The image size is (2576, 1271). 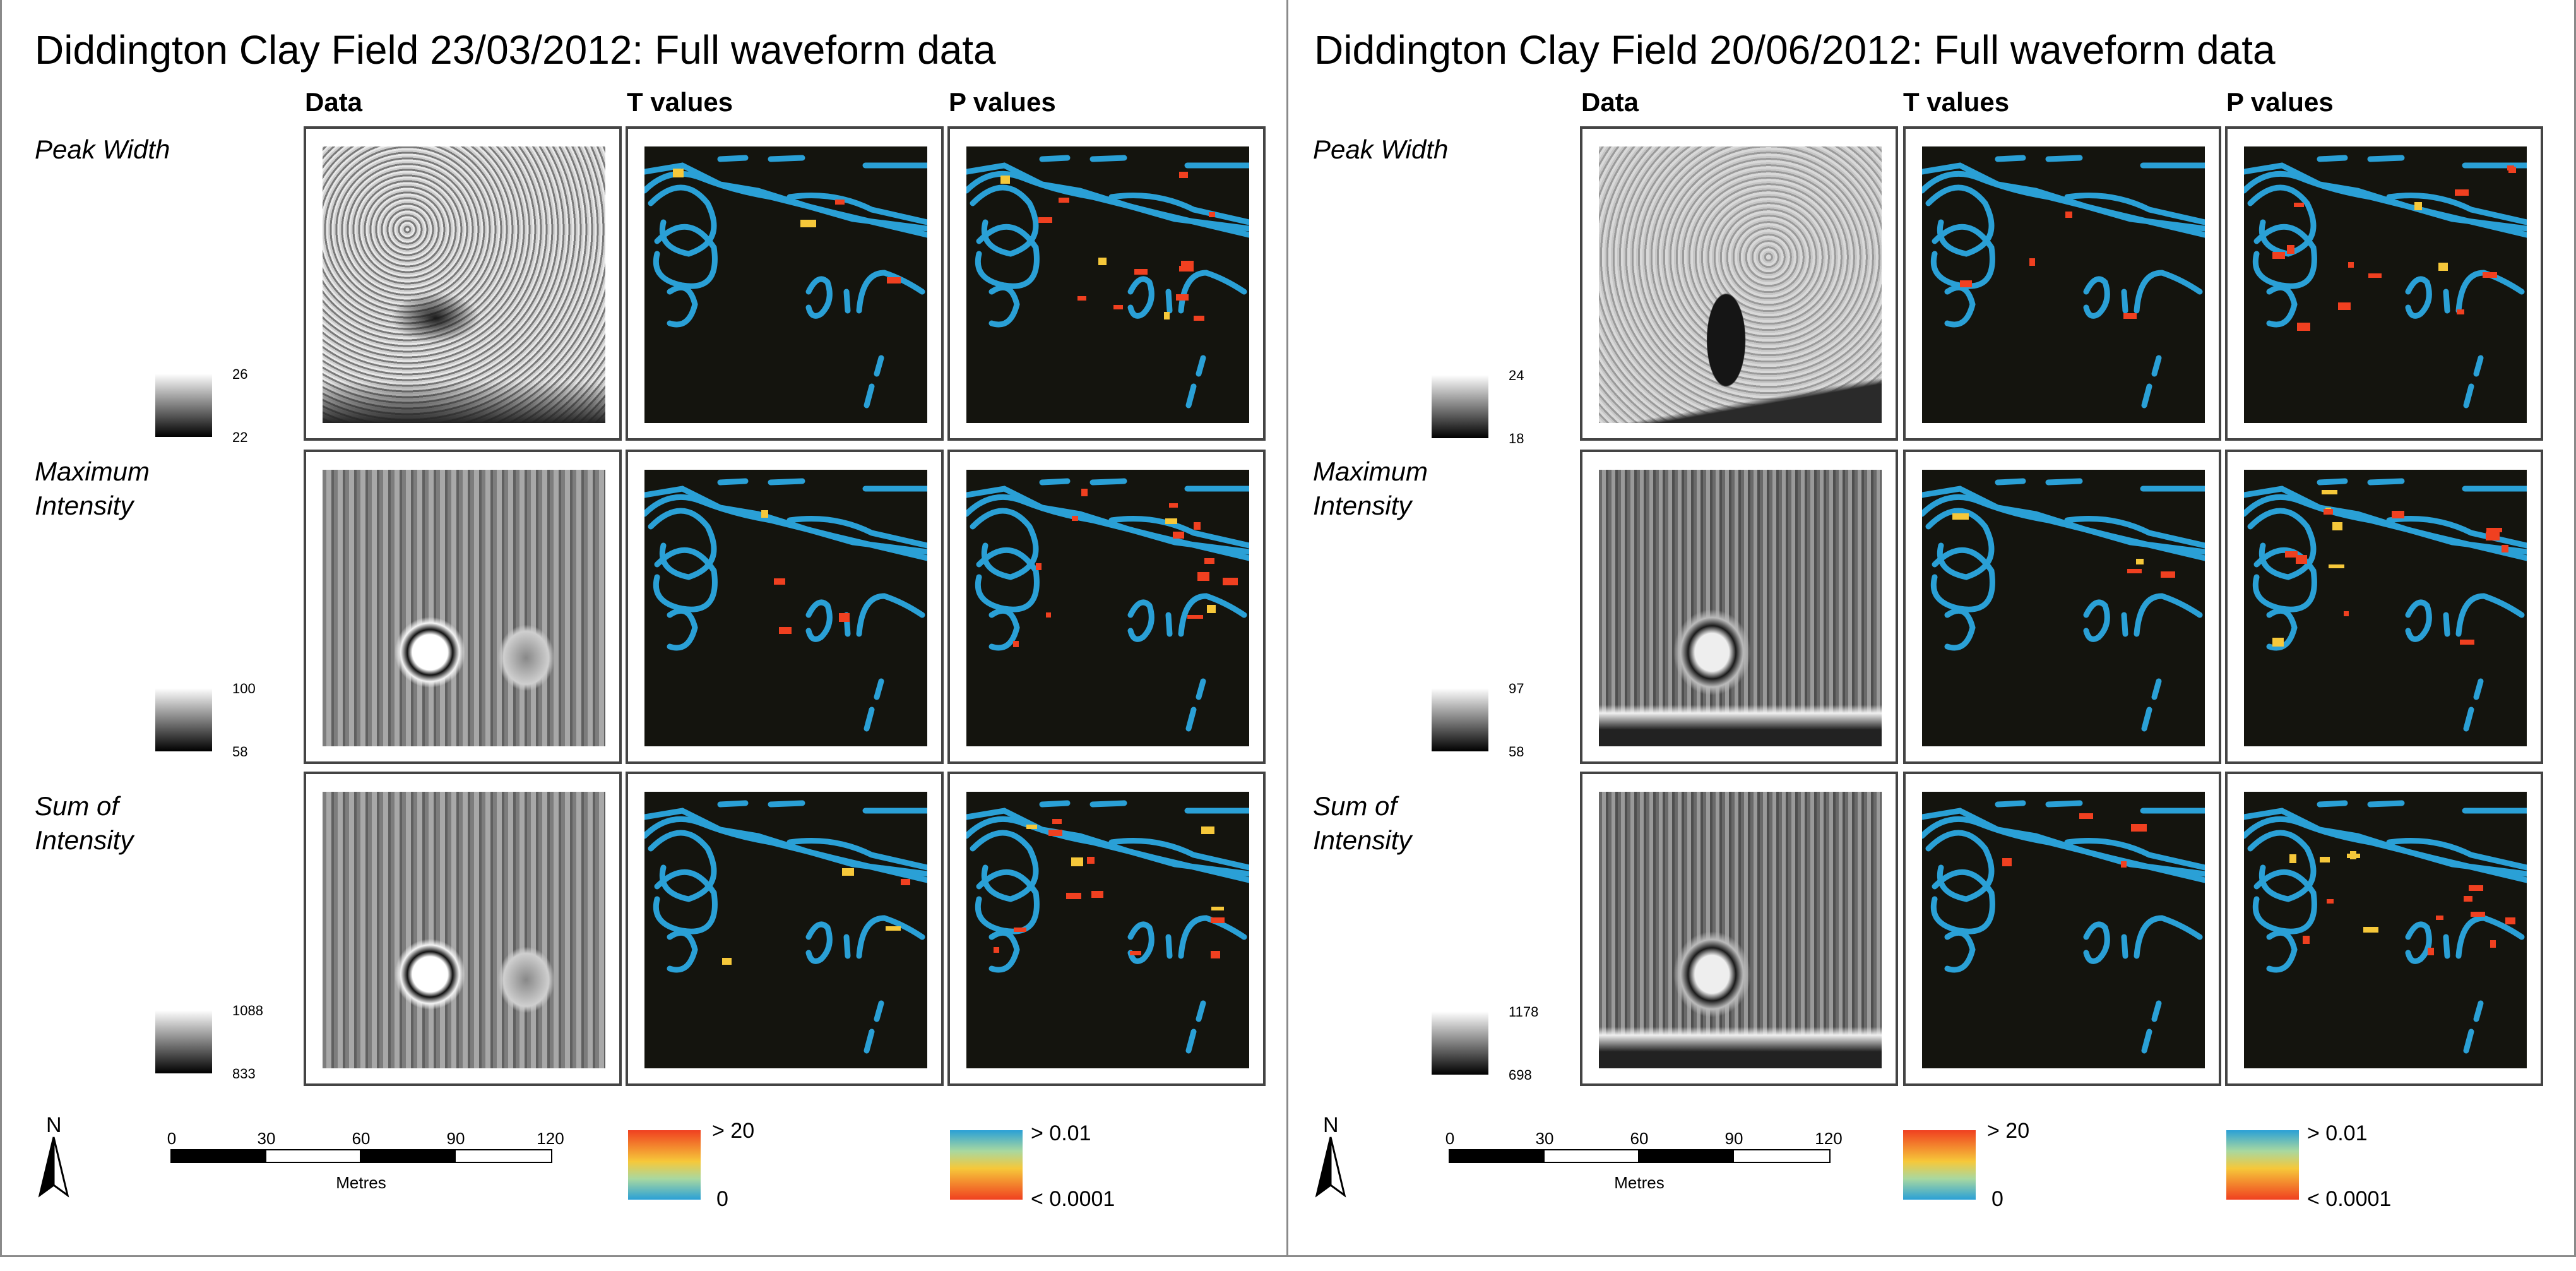 I want to click on frame-bottom-border, so click(x=1288, y=1256).